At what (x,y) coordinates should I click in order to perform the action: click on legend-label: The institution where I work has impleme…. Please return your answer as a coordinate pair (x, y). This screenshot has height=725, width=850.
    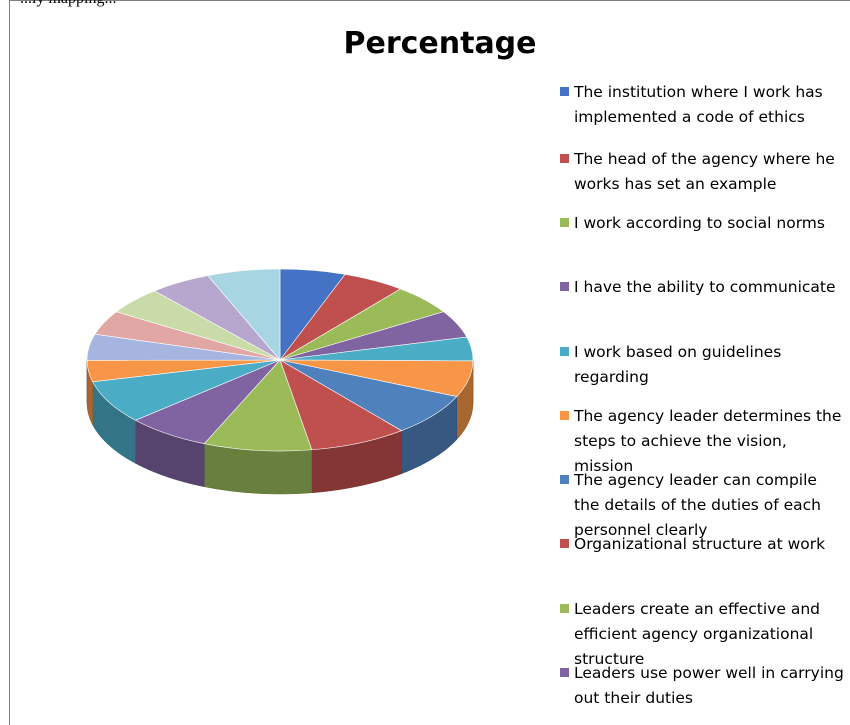
    Looking at the image, I should click on (698, 104).